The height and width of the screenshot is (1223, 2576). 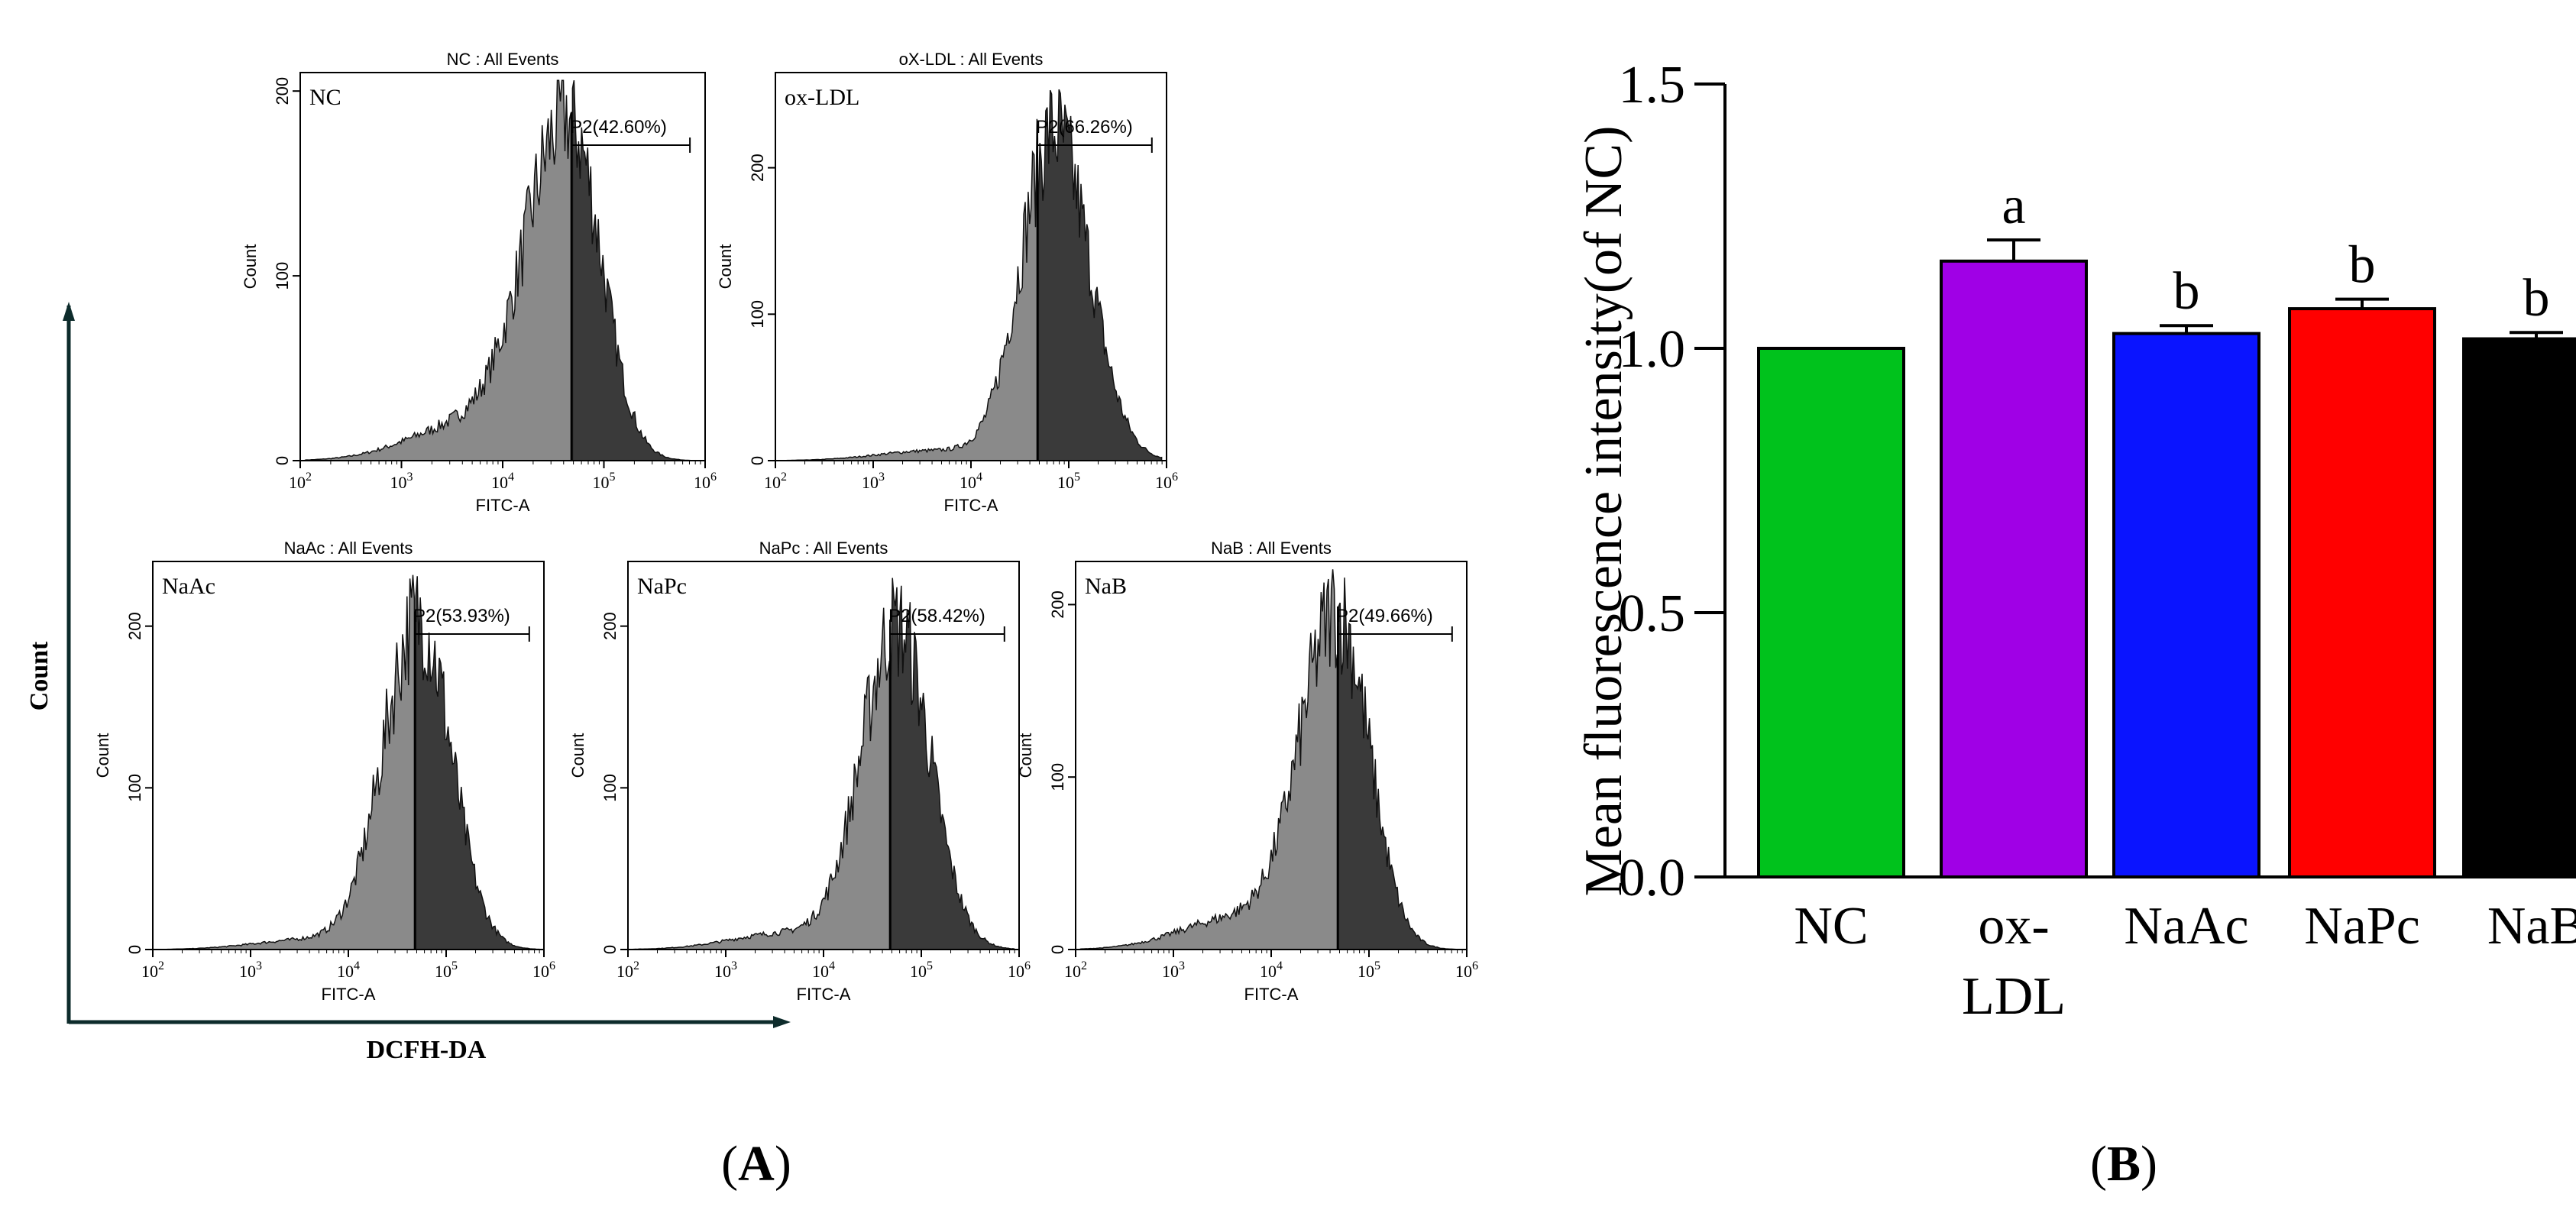 What do you see at coordinates (1384, 616) in the screenshot?
I see `gate-label: P2(49.66%)` at bounding box center [1384, 616].